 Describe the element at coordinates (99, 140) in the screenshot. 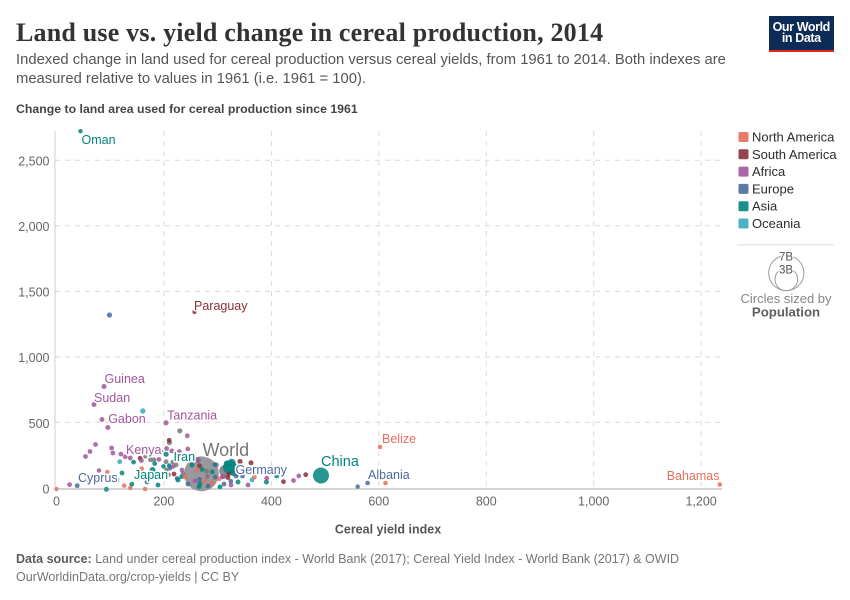

I see `svg-text: Oman` at that location.